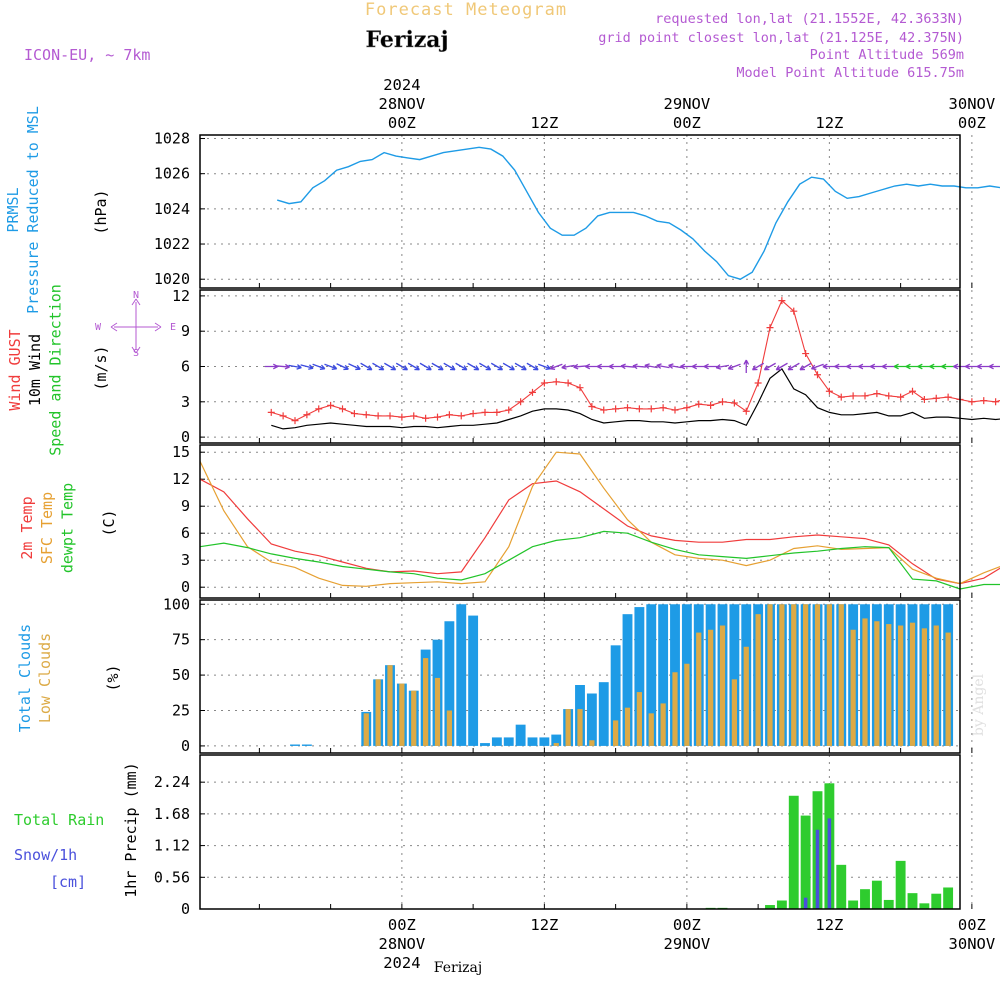 Image resolution: width=1000 pixels, height=1000 pixels. What do you see at coordinates (113, 677) in the screenshot?
I see `ylabel: (%)` at bounding box center [113, 677].